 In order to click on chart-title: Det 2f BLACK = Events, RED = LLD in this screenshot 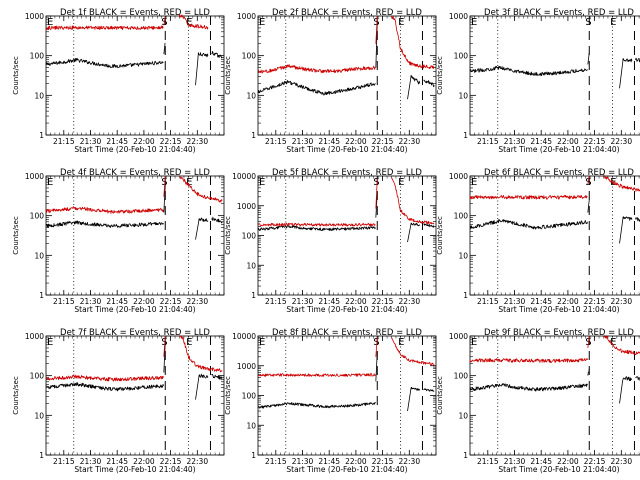, I will do `click(347, 13)`.